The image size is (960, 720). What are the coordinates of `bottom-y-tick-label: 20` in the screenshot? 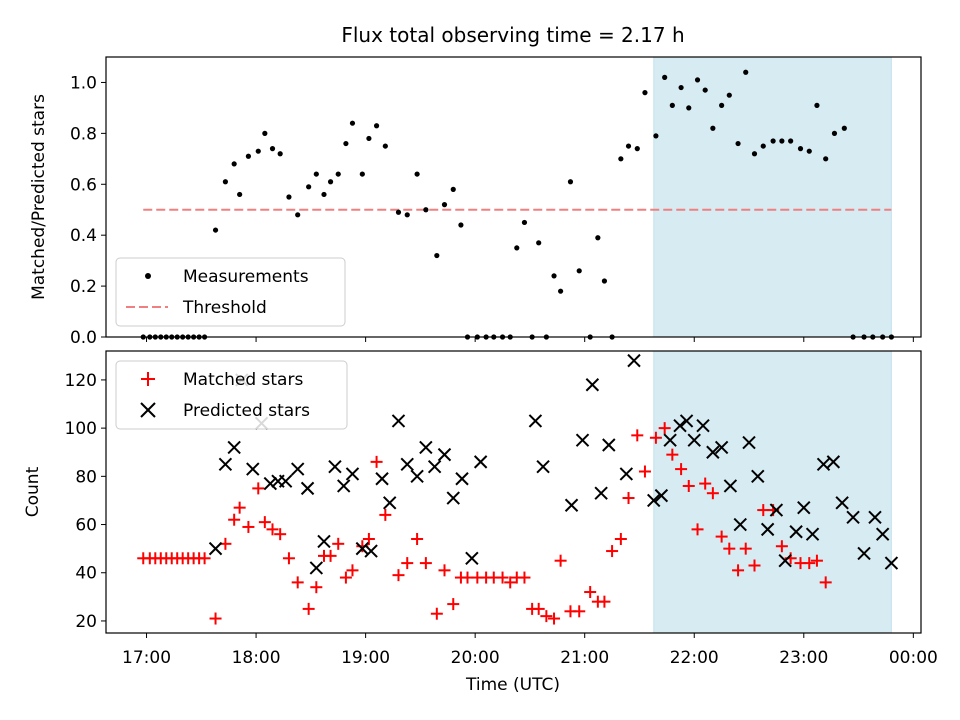 It's located at (86, 622).